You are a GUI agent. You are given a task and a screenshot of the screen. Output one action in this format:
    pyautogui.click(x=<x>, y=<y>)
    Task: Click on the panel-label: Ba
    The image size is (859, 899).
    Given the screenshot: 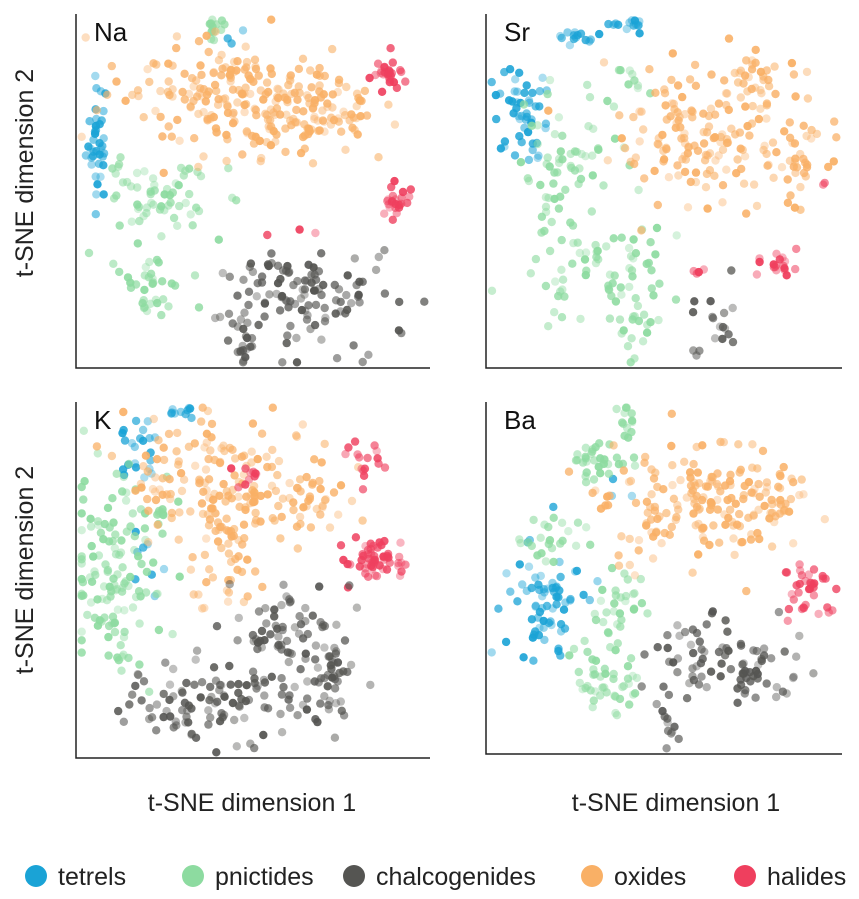 What is the action you would take?
    pyautogui.click(x=520, y=420)
    